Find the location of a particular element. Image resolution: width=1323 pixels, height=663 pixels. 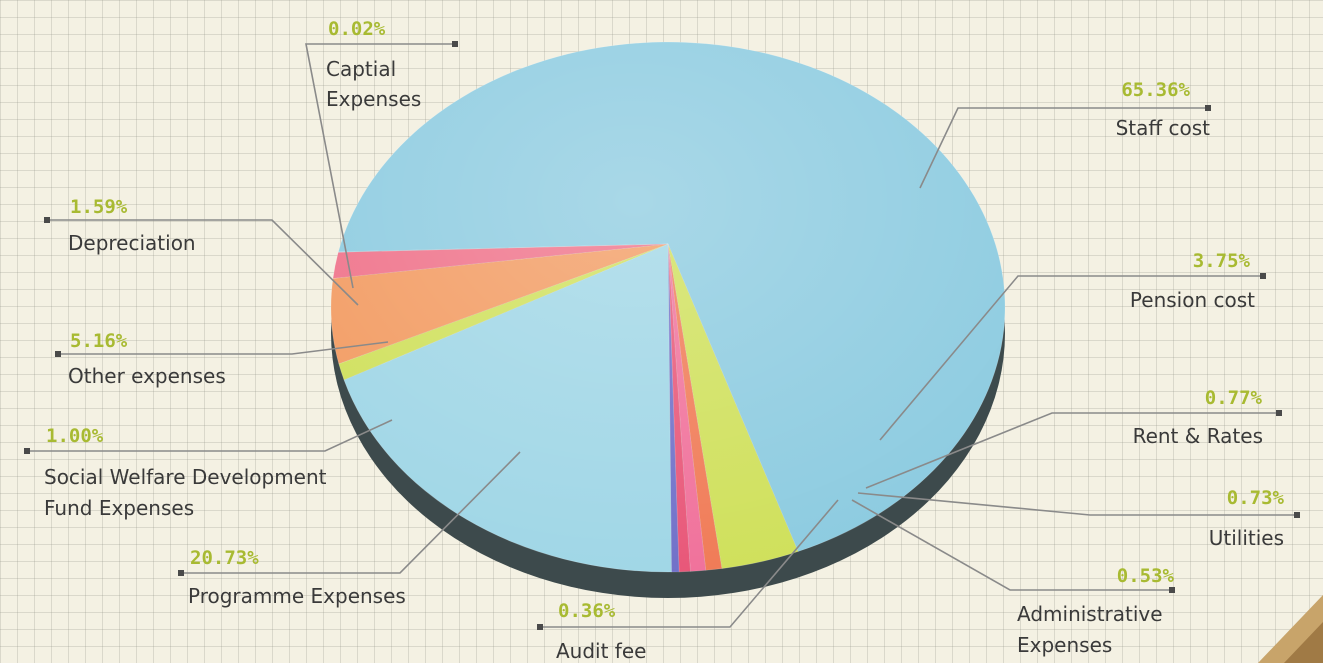

label-pension-cost: Pension cost is located at coordinates (1192, 300).